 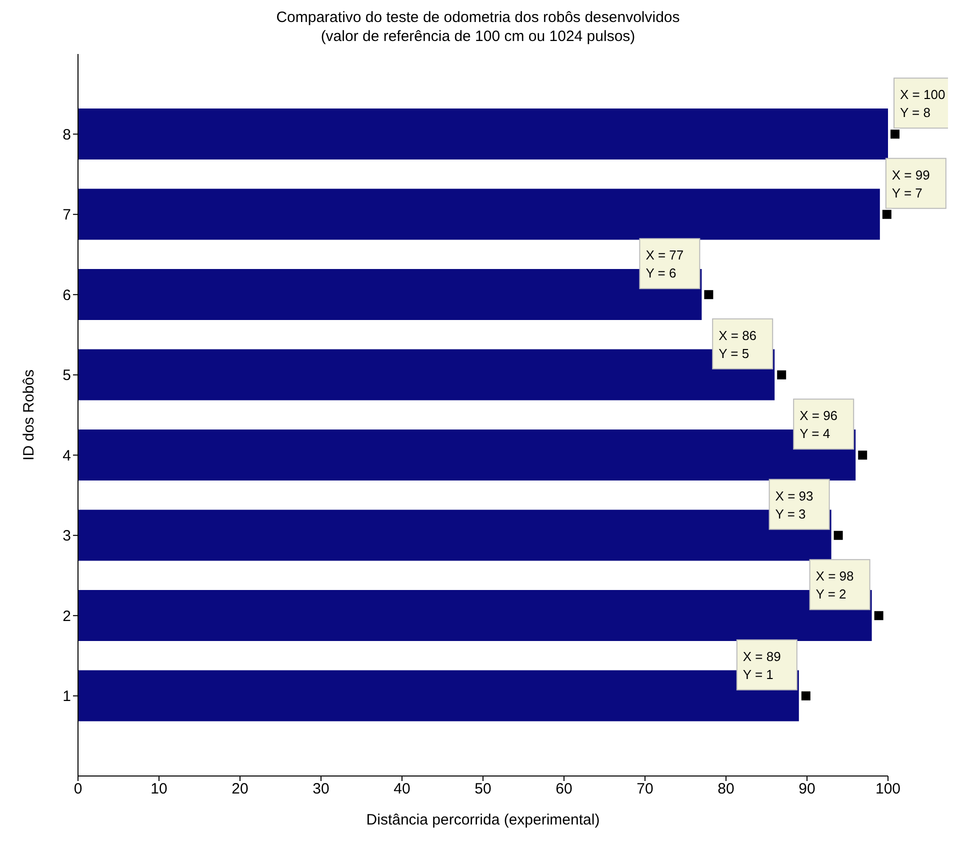 What do you see at coordinates (78, 789) in the screenshot?
I see `x-tick-label: 0` at bounding box center [78, 789].